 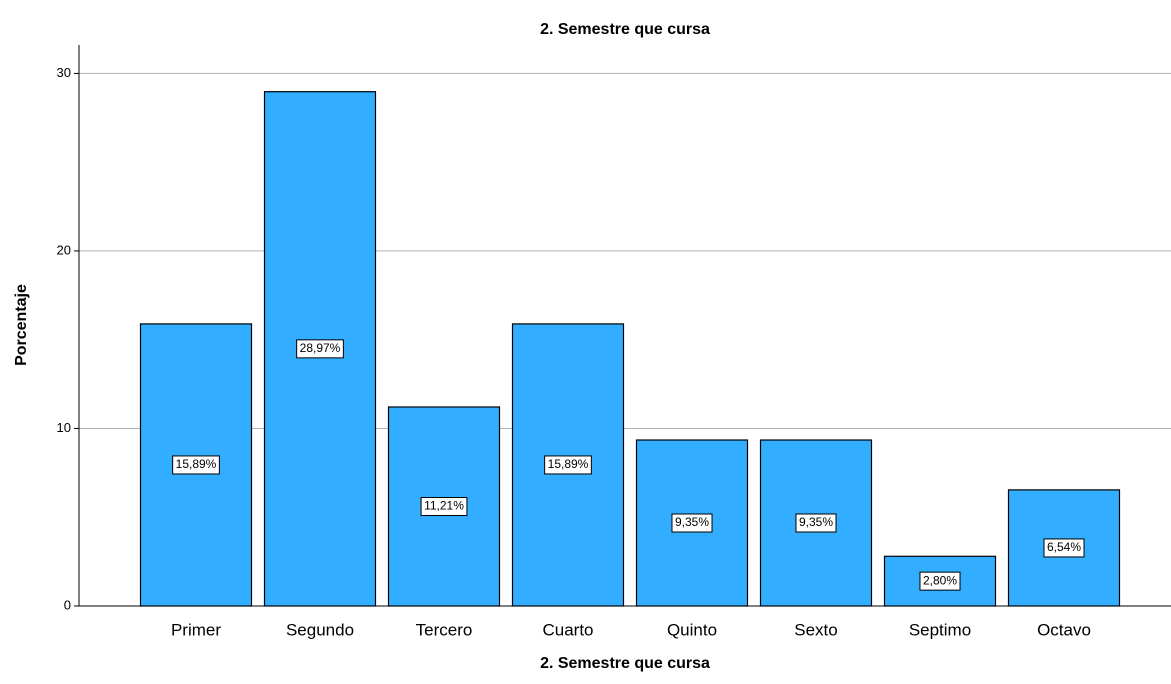 What do you see at coordinates (67, 604) in the screenshot?
I see `y-tick-label: 0` at bounding box center [67, 604].